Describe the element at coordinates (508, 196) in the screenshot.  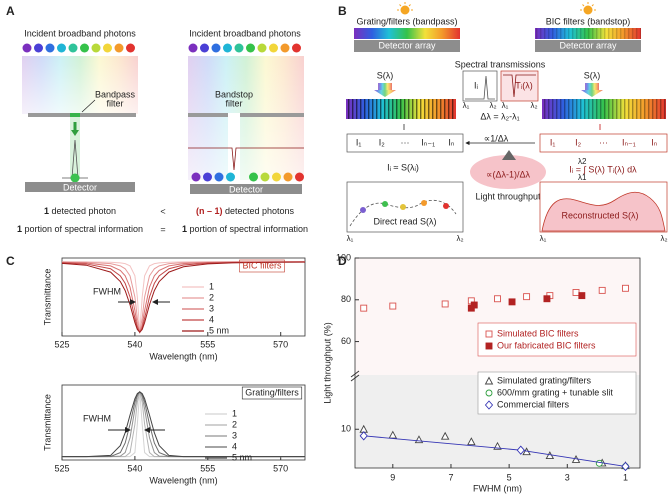
I see `throughput-label: Light throughput` at that location.